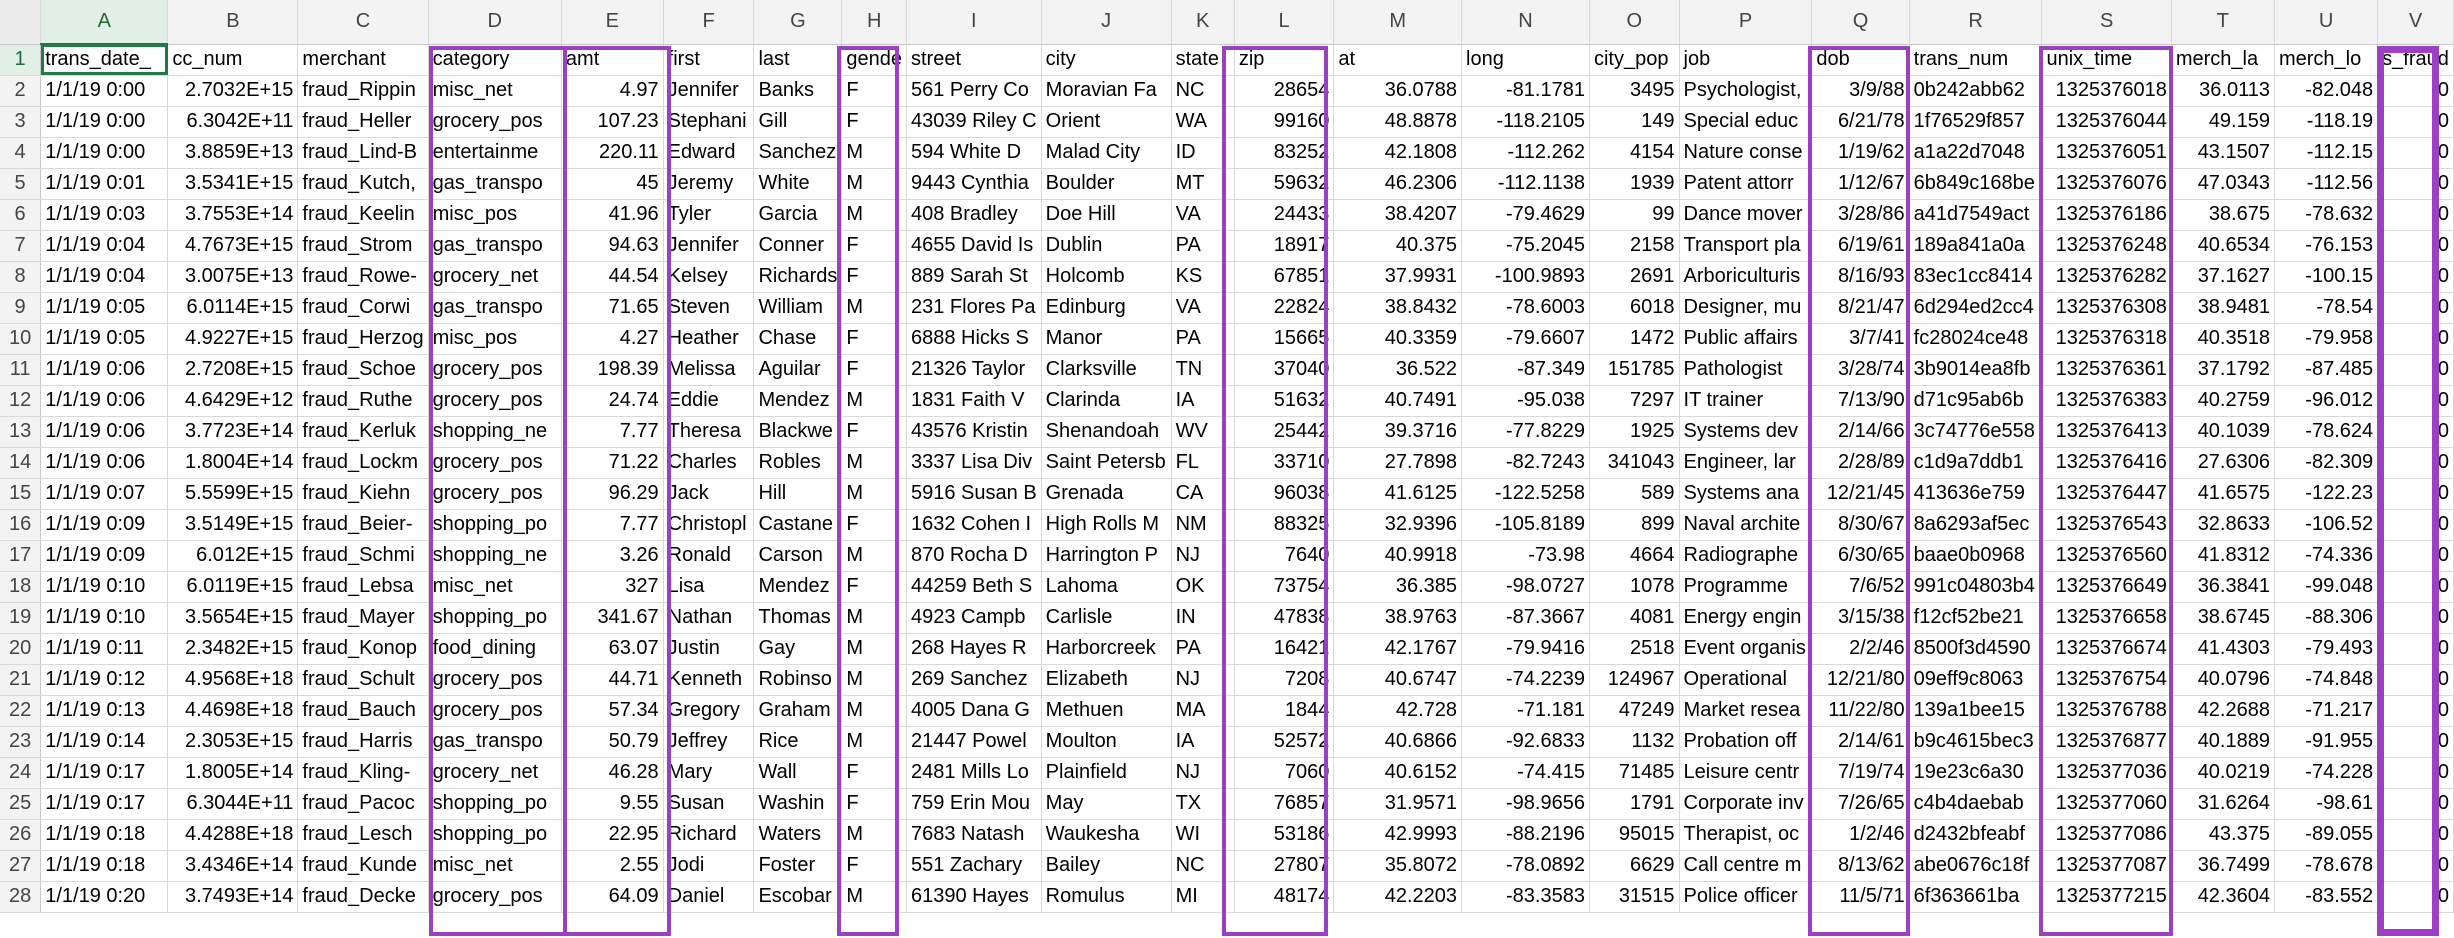 Image resolution: width=2454 pixels, height=938 pixels. Describe the element at coordinates (1860, 680) in the screenshot. I see `cell-q21: 12/21/80` at that location.